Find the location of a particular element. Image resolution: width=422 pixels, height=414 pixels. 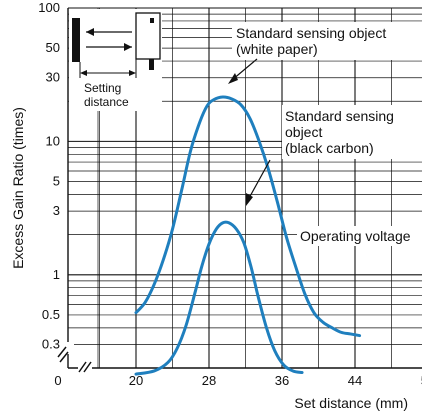

annotation-operating-voltage: Operating voltage is located at coordinates (355, 236).